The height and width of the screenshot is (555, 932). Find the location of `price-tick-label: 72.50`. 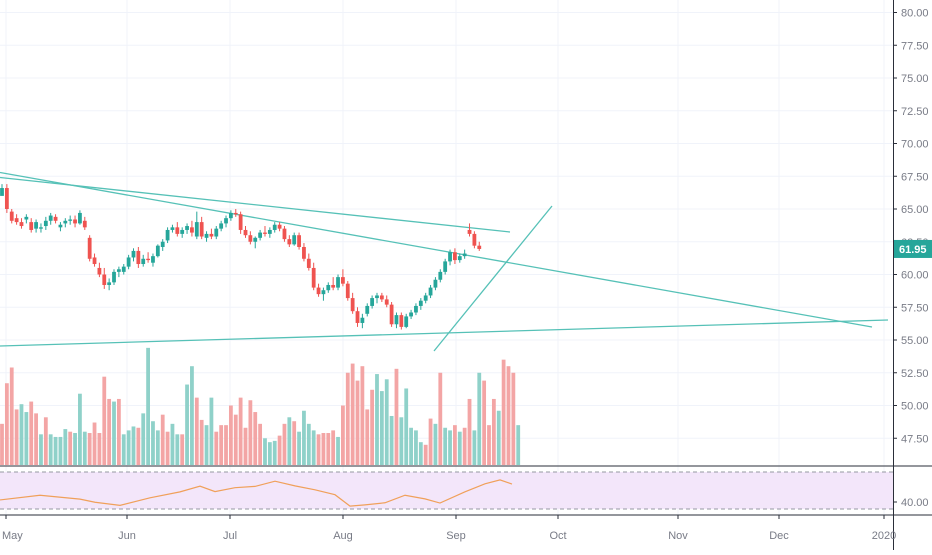

price-tick-label: 72.50 is located at coordinates (915, 112).